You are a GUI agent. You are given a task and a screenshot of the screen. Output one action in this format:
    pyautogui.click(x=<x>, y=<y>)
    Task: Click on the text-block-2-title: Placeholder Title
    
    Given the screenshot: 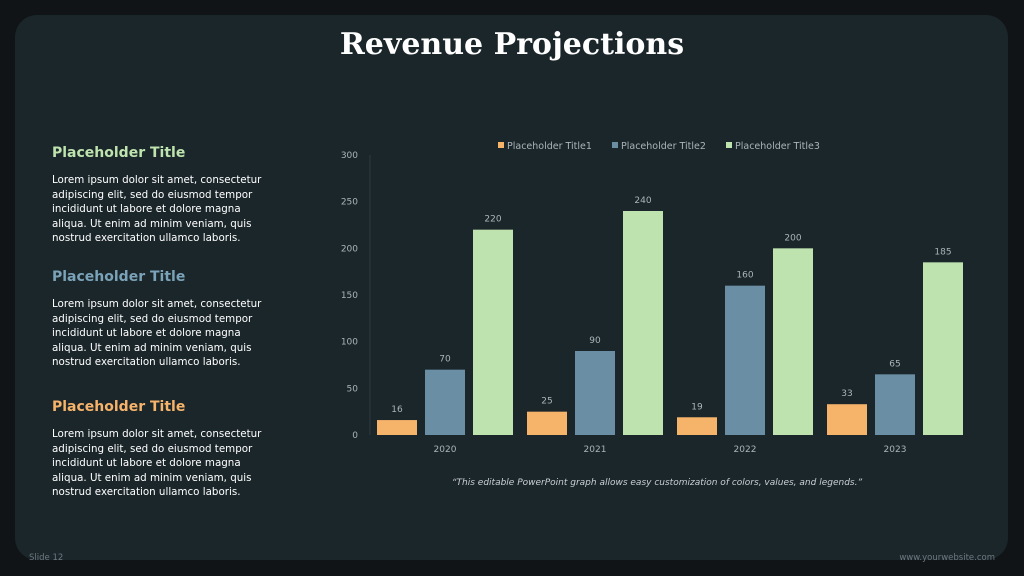 What is the action you would take?
    pyautogui.click(x=119, y=277)
    